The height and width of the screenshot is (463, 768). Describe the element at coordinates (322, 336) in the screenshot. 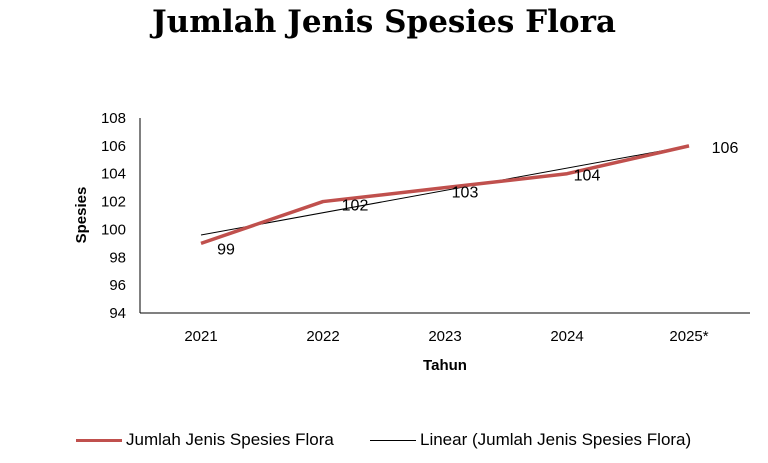

I see `x-tick-label: 2022` at that location.